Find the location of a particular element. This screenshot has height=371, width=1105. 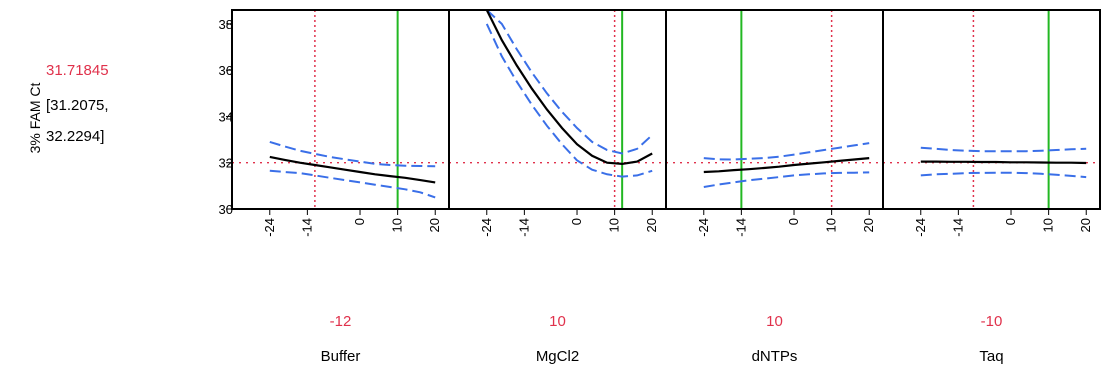

y-tick-label: 34 is located at coordinates (226, 116).